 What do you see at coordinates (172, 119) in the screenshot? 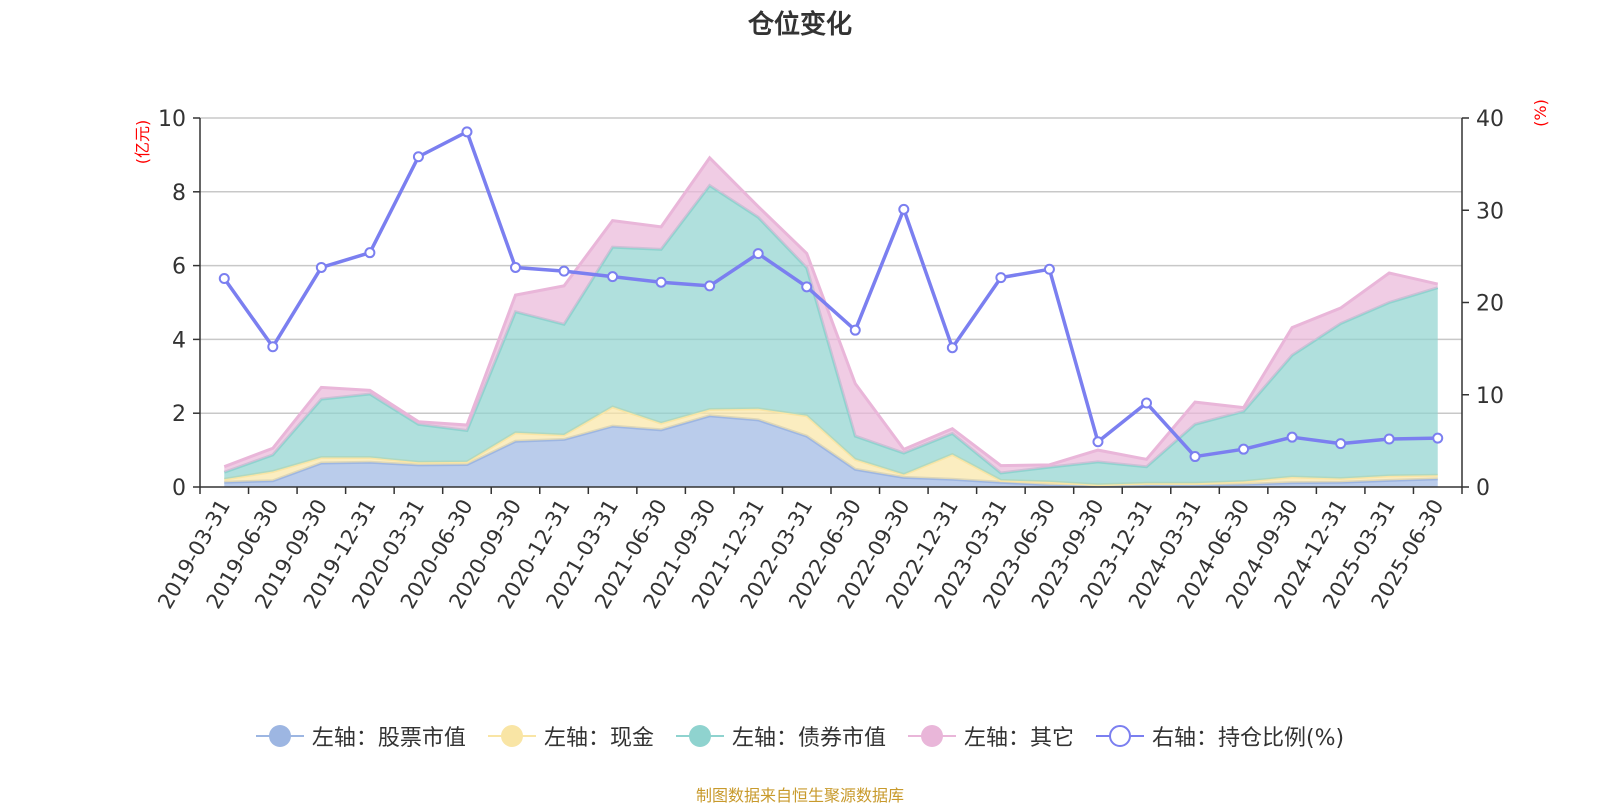
I see `y-left-tick-label: 10` at bounding box center [172, 119].